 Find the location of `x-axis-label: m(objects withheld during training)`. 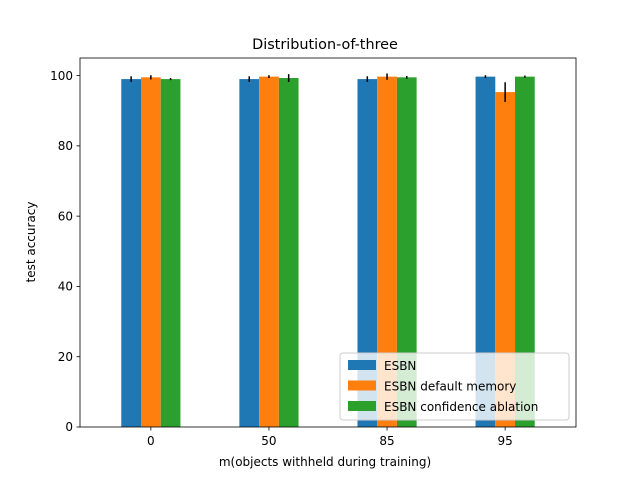

x-axis-label: m(objects withheld during training) is located at coordinates (325, 462).